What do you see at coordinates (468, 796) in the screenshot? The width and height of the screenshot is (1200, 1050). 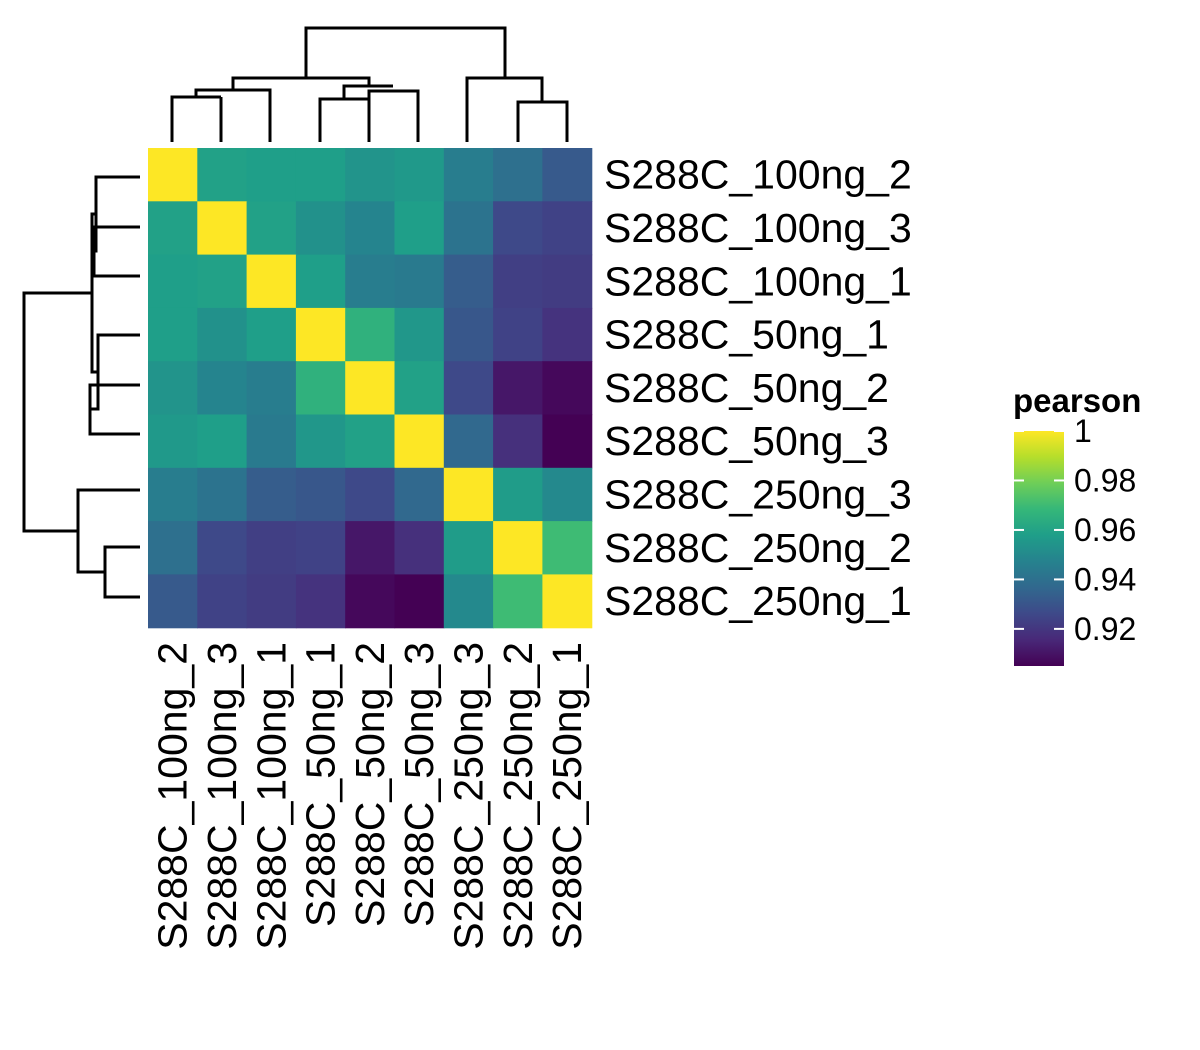 I see `column-label: S288C_250ng_3` at bounding box center [468, 796].